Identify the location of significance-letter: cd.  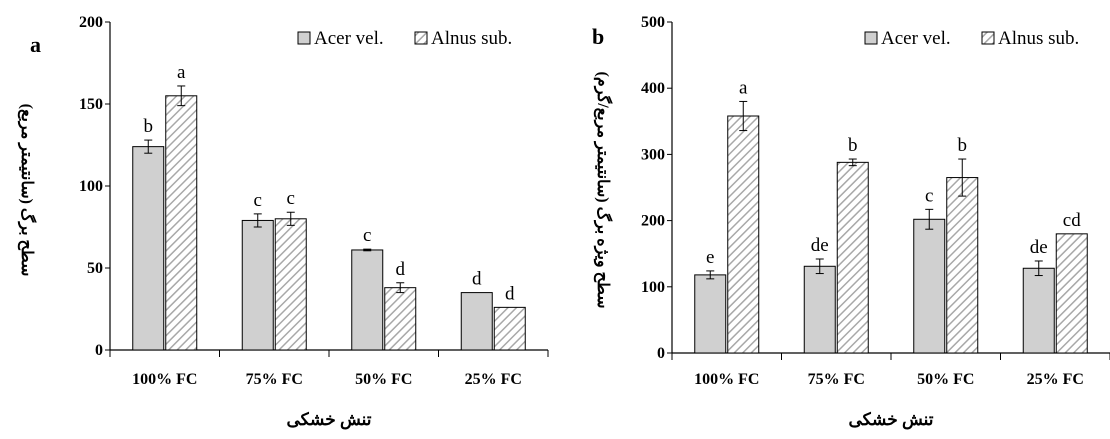
(1072, 220).